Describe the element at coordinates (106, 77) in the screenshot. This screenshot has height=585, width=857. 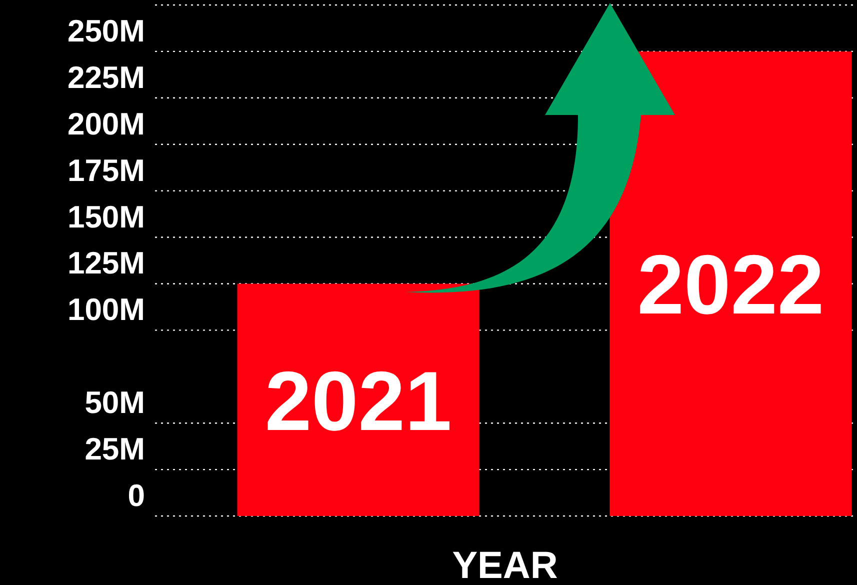
I see `y-tick-label: 225M` at that location.